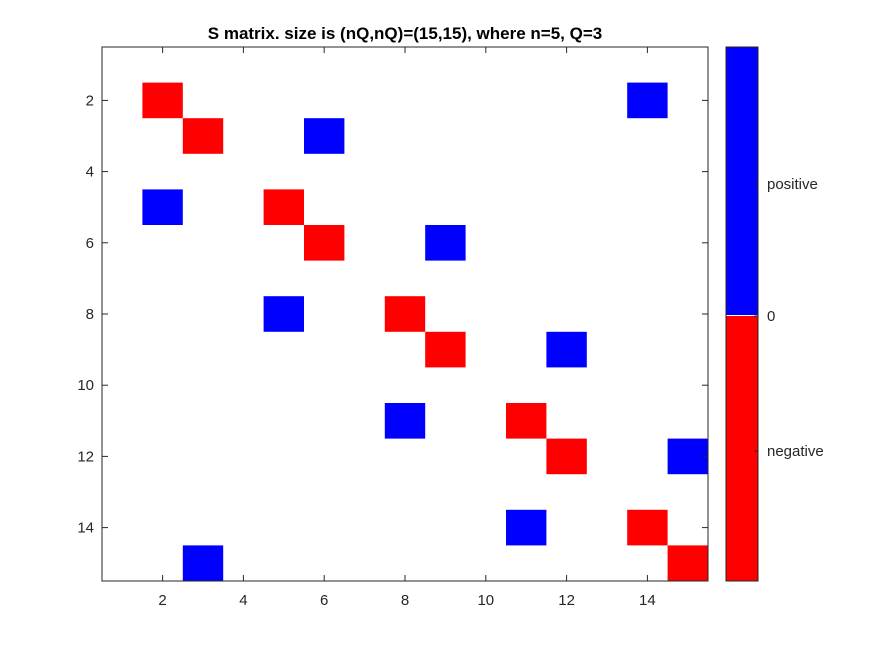  I want to click on colorbar: positive 0 negative, so click(774, 314).